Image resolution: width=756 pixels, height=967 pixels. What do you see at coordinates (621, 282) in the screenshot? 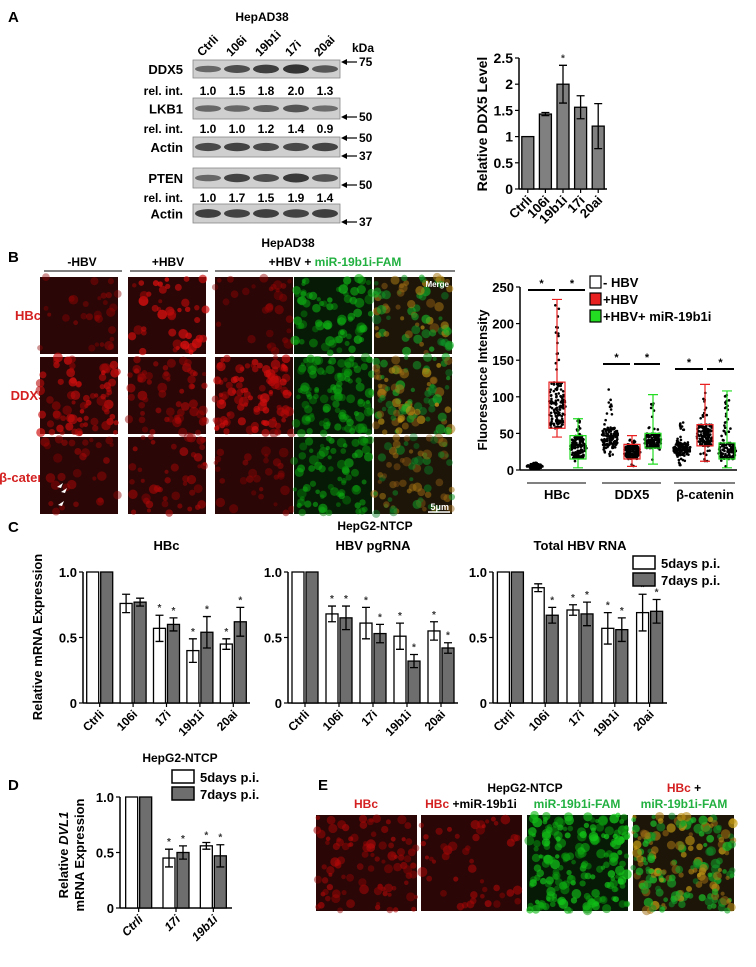
I see `legend-label: - HBV` at bounding box center [621, 282].